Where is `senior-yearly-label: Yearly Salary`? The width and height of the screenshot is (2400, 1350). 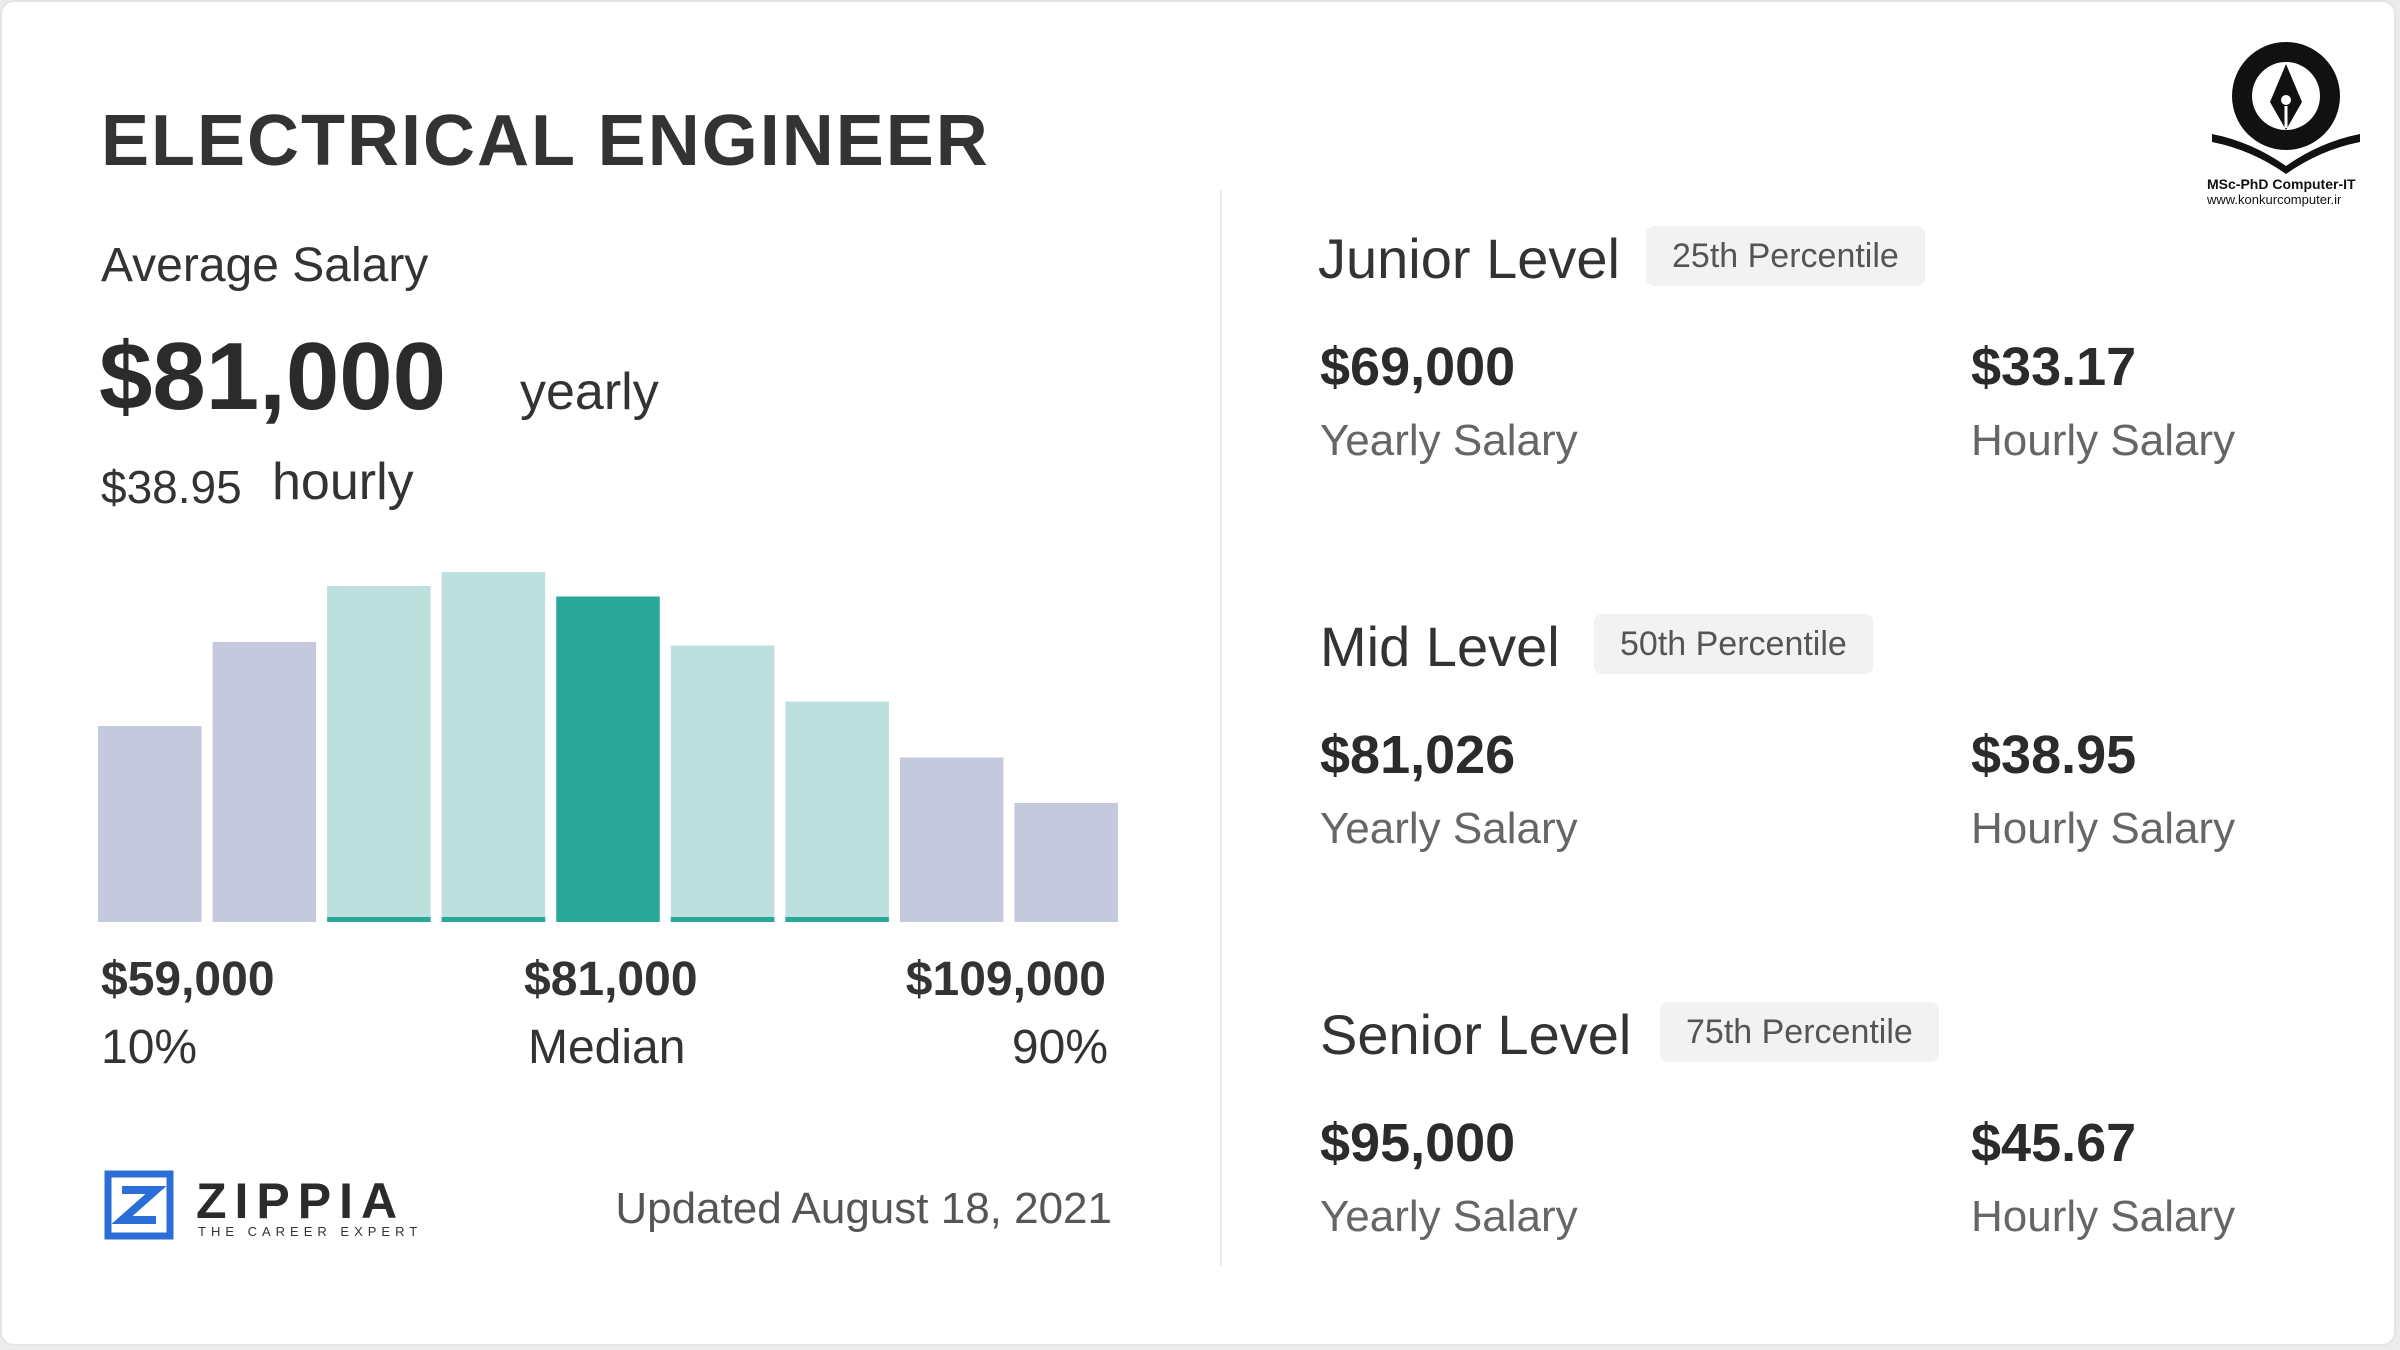
senior-yearly-label: Yearly Salary is located at coordinates (1449, 1216).